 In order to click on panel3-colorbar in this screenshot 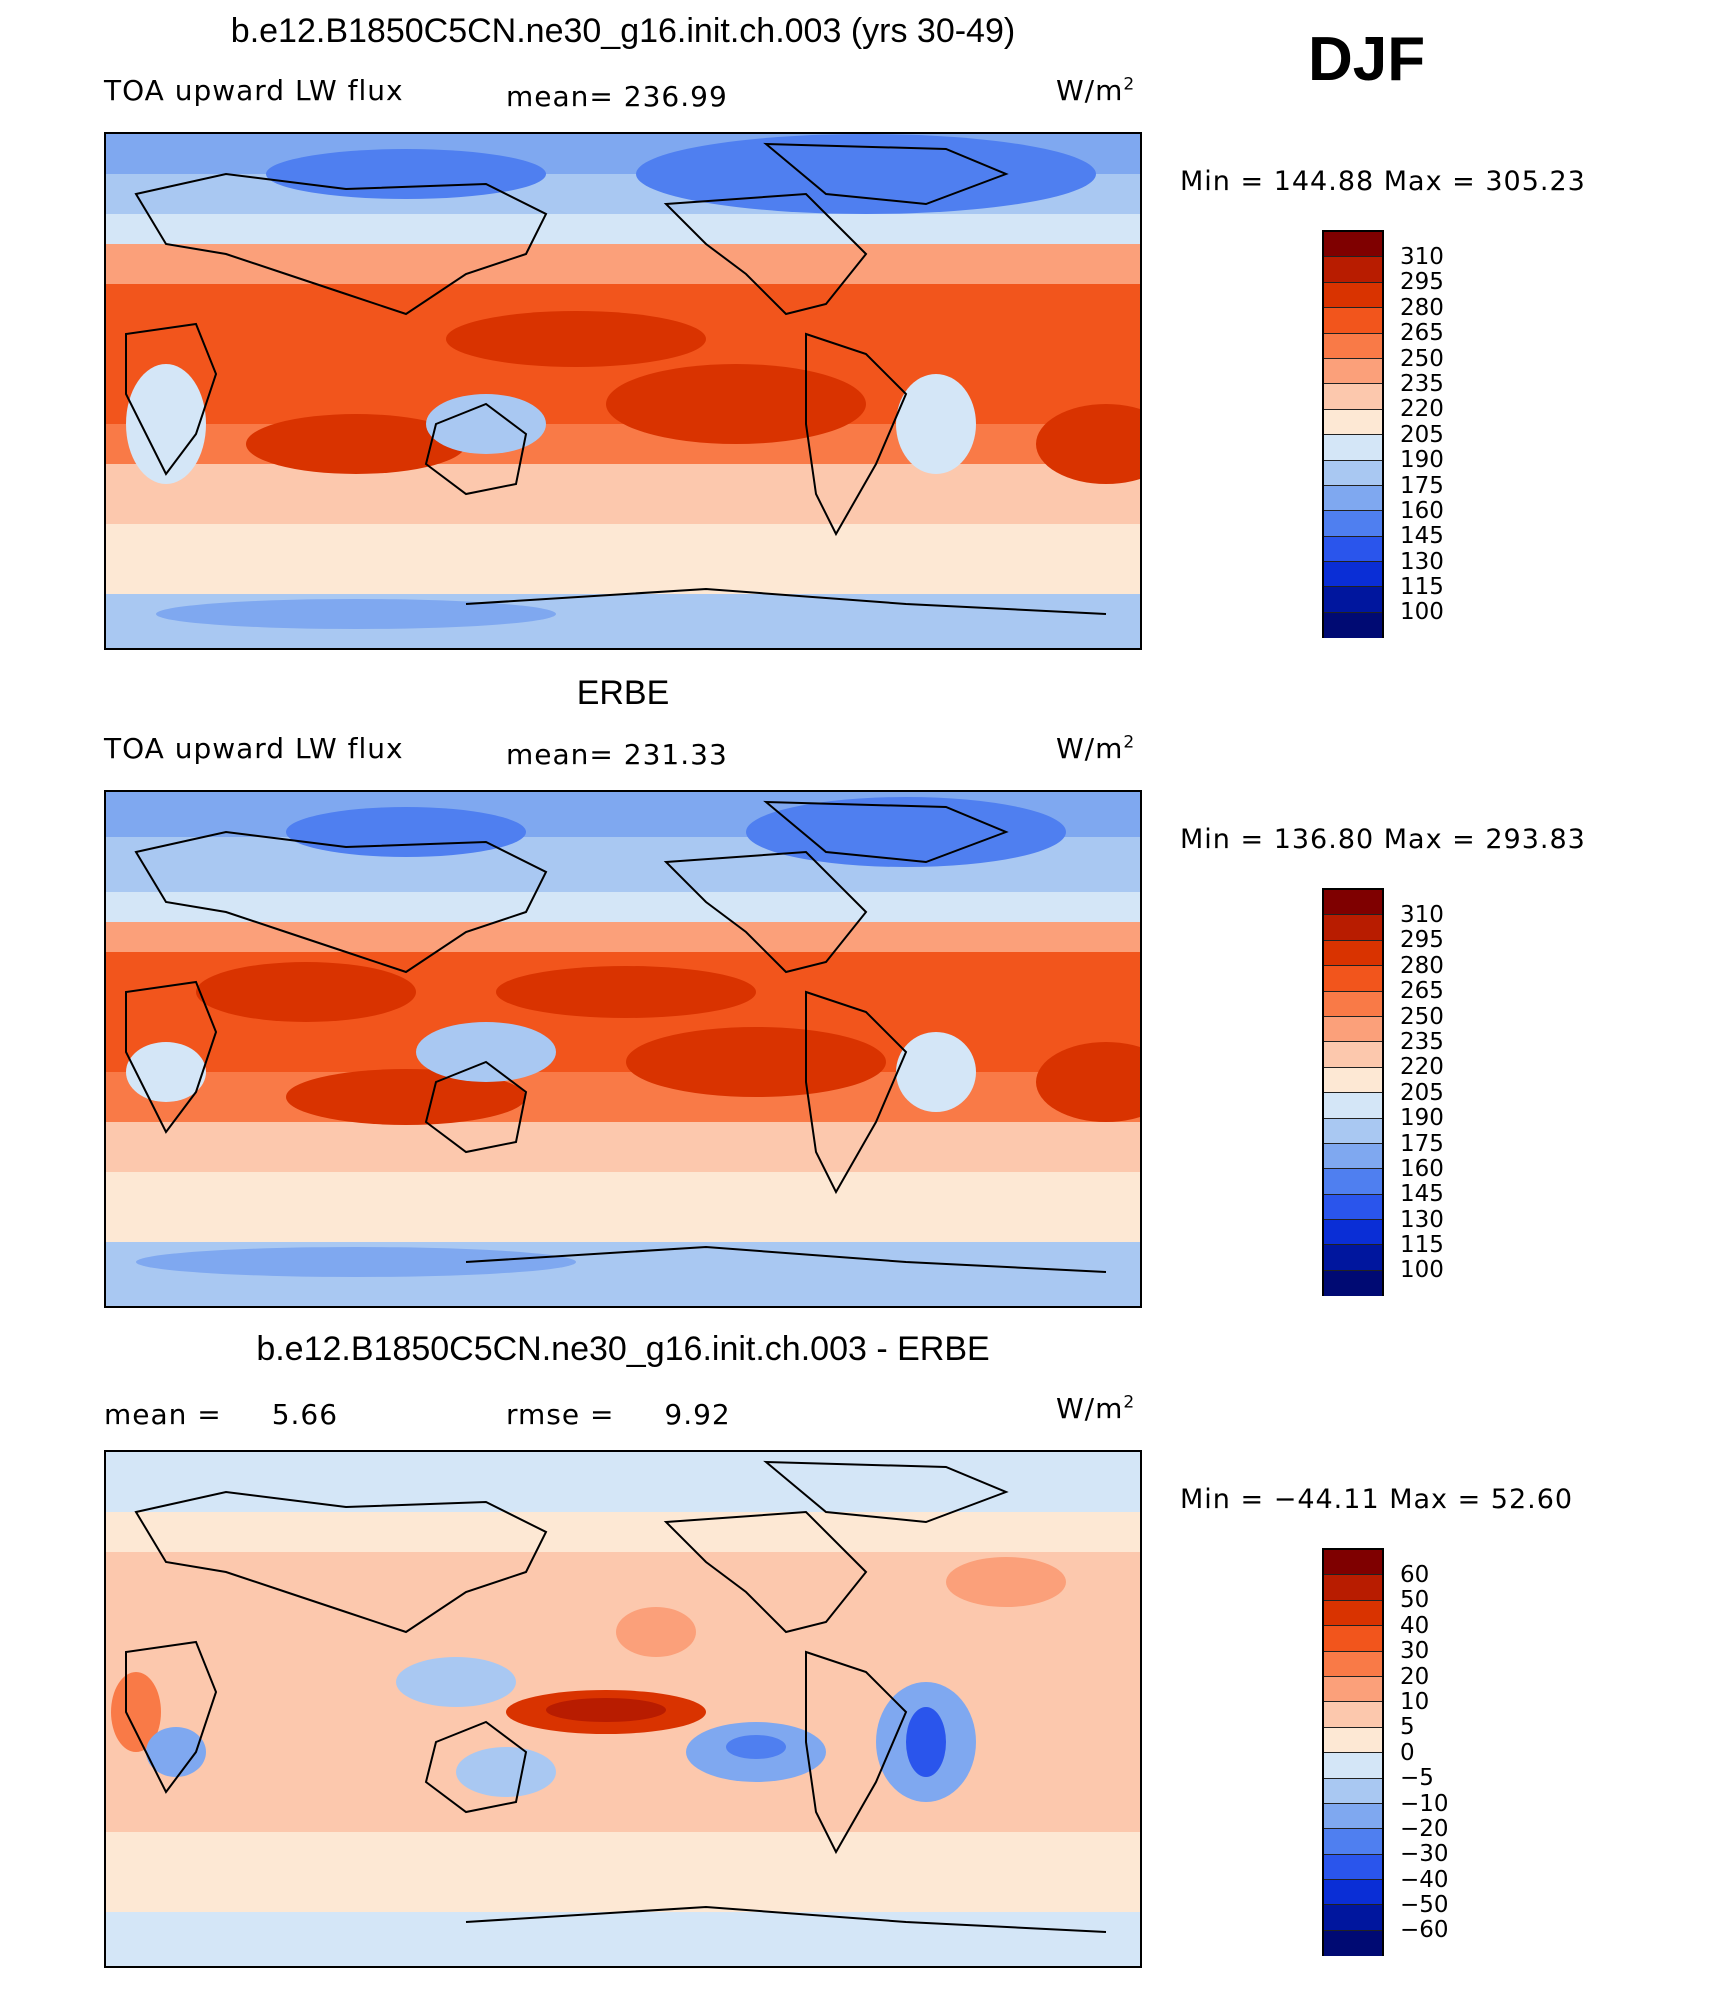, I will do `click(1353, 1752)`.